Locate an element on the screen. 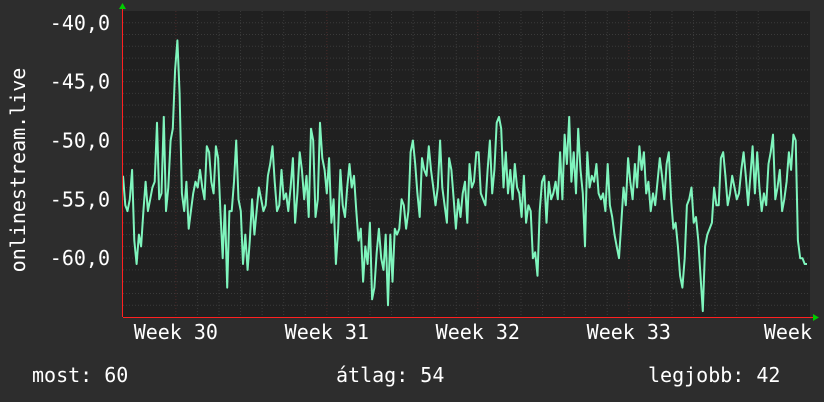  x-tick-label: Week 33 is located at coordinates (629, 332).